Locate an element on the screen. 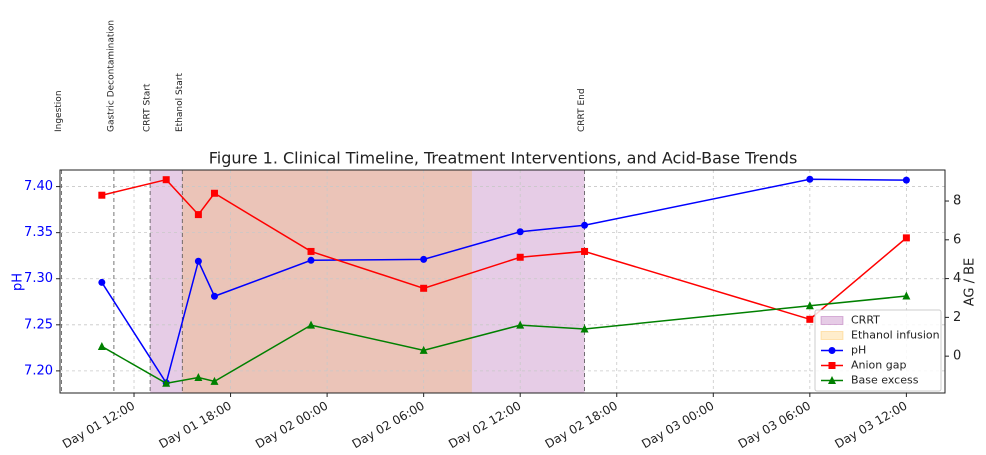 This screenshot has height=455, width=986. y-tick-label: 7.25 is located at coordinates (38, 324).